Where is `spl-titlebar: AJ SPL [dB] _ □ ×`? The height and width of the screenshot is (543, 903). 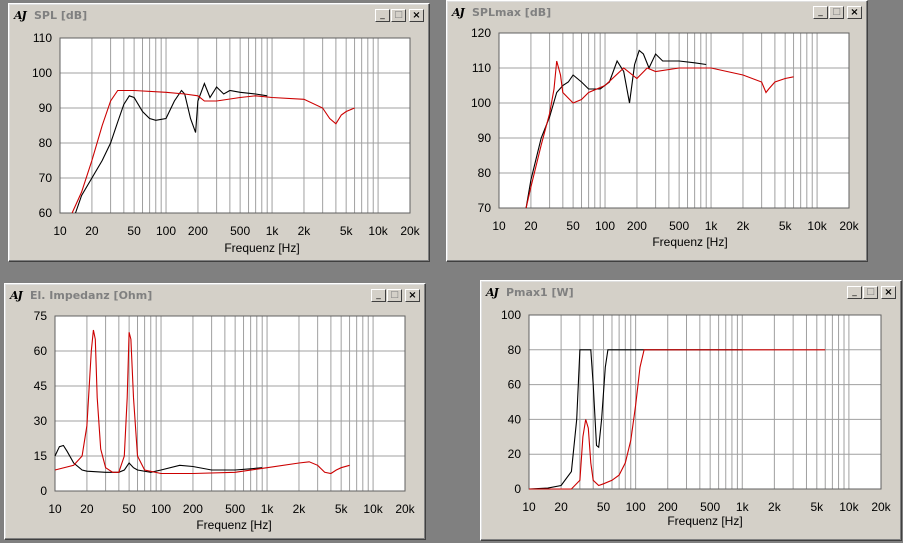 spl-titlebar: AJ SPL [dB] _ □ × is located at coordinates (219, 16).